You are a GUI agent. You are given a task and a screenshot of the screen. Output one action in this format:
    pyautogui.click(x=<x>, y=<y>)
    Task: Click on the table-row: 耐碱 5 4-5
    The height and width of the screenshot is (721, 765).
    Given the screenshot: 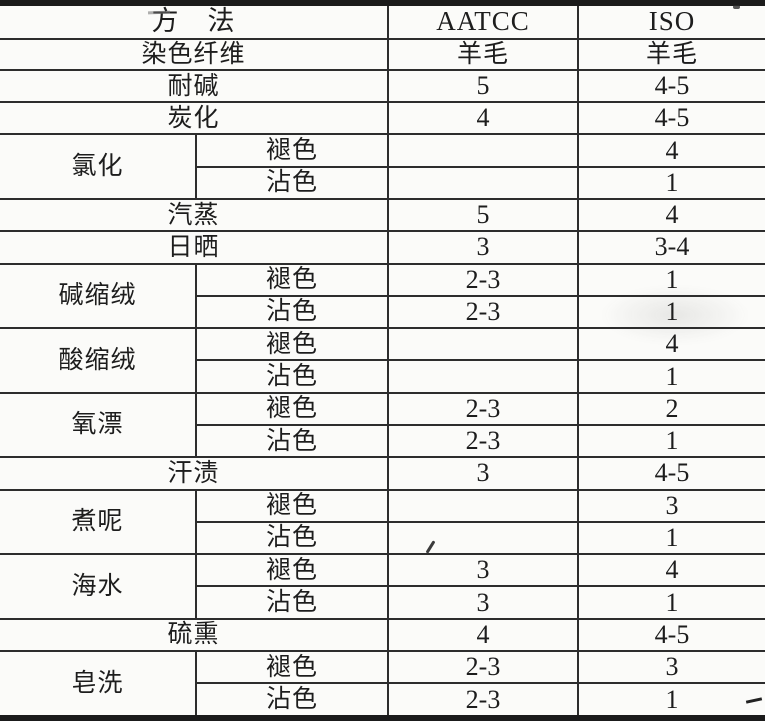 What is the action you would take?
    pyautogui.click(x=382, y=86)
    